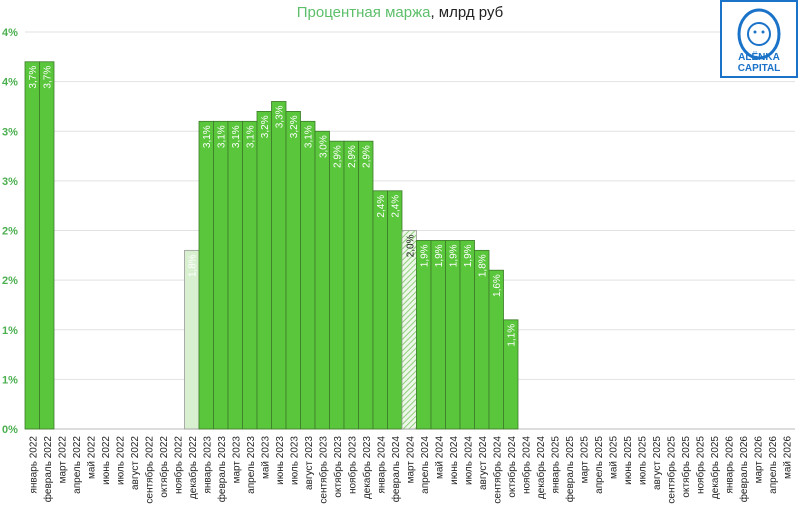  Describe the element at coordinates (410, 245) in the screenshot. I see `data-label: 2,0%` at that location.